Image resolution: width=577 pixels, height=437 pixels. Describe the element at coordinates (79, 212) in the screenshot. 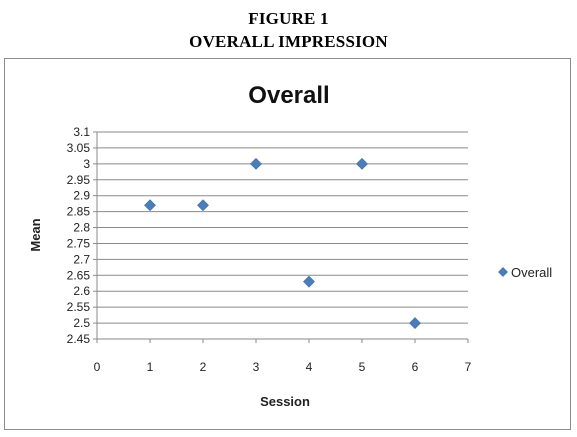

I see `y-tick-label: 2.85` at that location.